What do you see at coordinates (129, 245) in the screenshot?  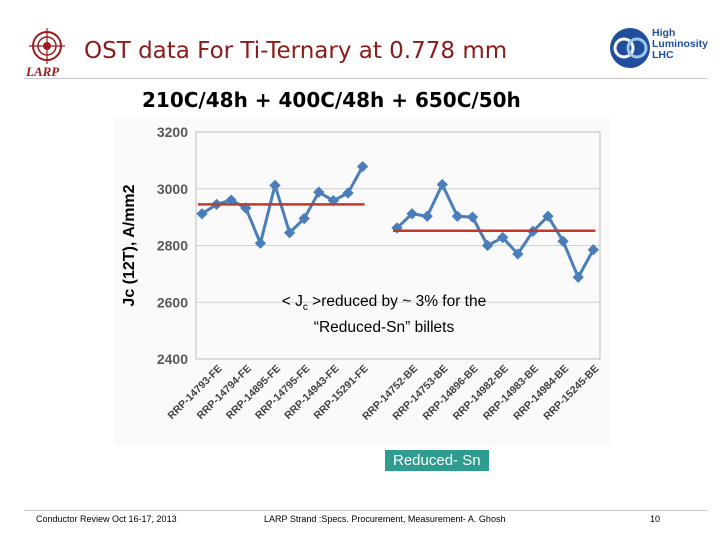 I see `y-axis-label: Jc (12T), A/mm2` at bounding box center [129, 245].